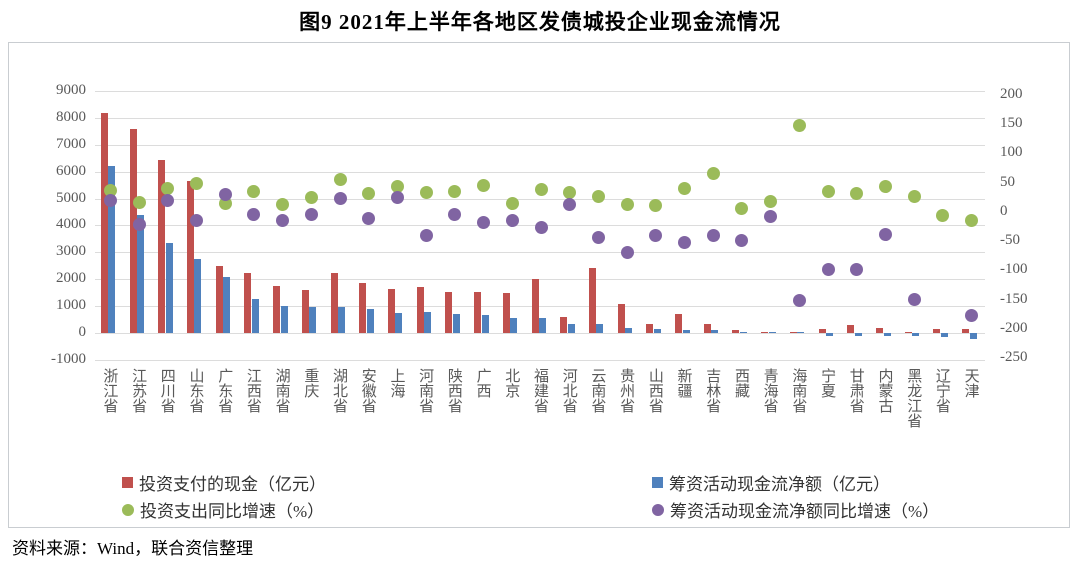 The image size is (1080, 564). What do you see at coordinates (68, 358) in the screenshot?
I see `y-axis-left-tick: -1000` at bounding box center [68, 358].